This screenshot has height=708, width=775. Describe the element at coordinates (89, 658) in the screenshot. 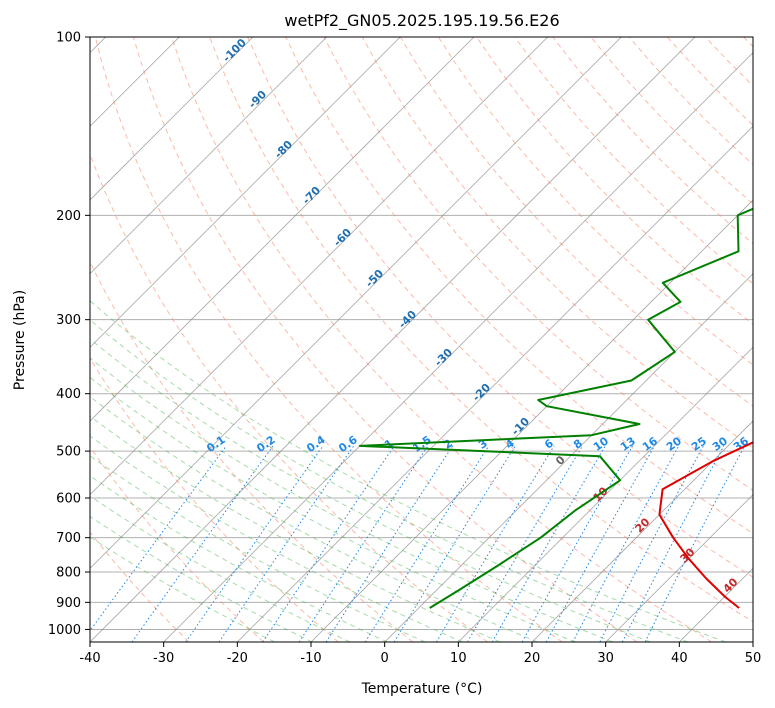

I see `x-tick-label: -40` at that location.